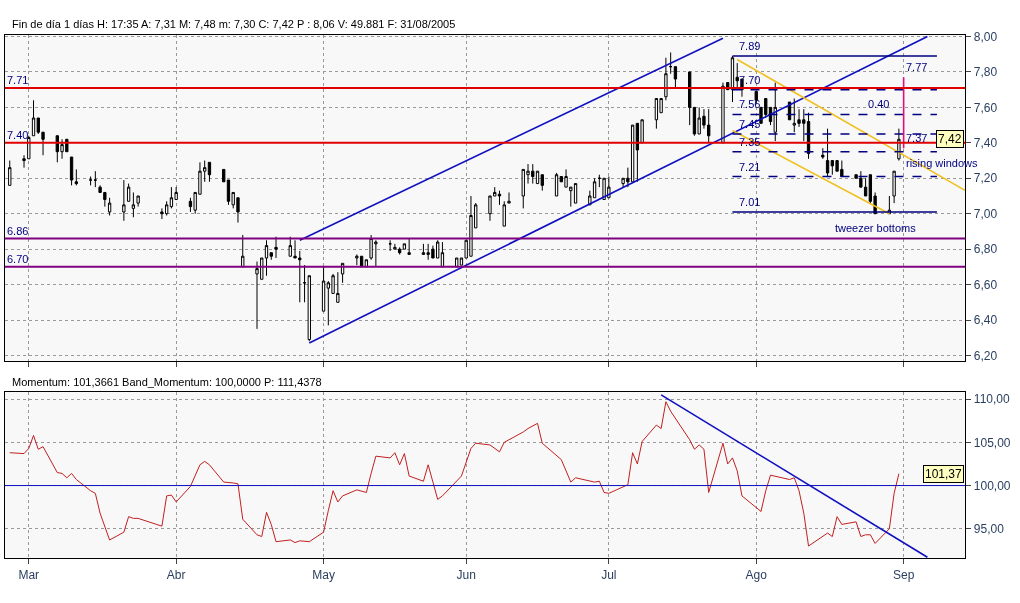 The height and width of the screenshot is (603, 1020). I want to click on annotation: 7.01, so click(750, 202).